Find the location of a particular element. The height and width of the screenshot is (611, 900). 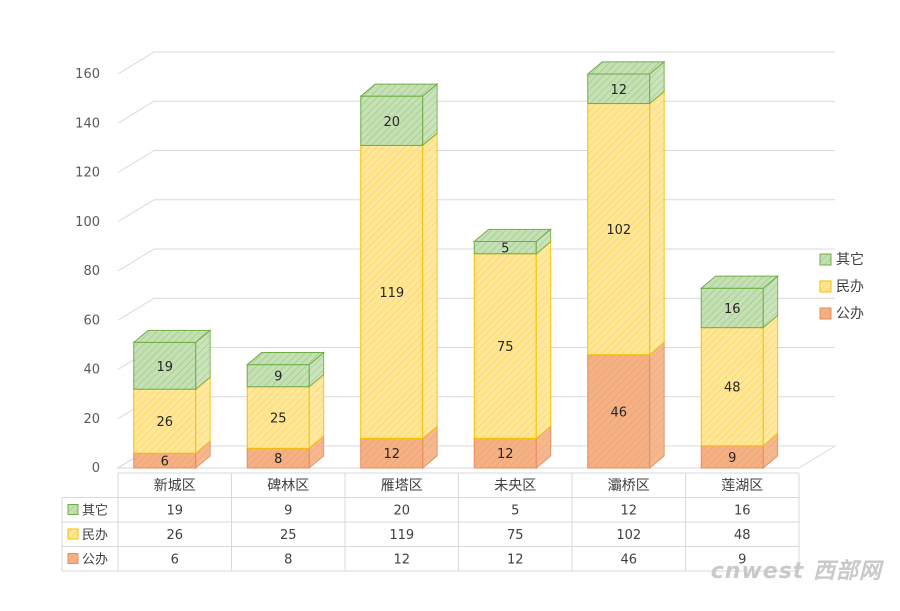

data-label: 16 is located at coordinates (732, 309).